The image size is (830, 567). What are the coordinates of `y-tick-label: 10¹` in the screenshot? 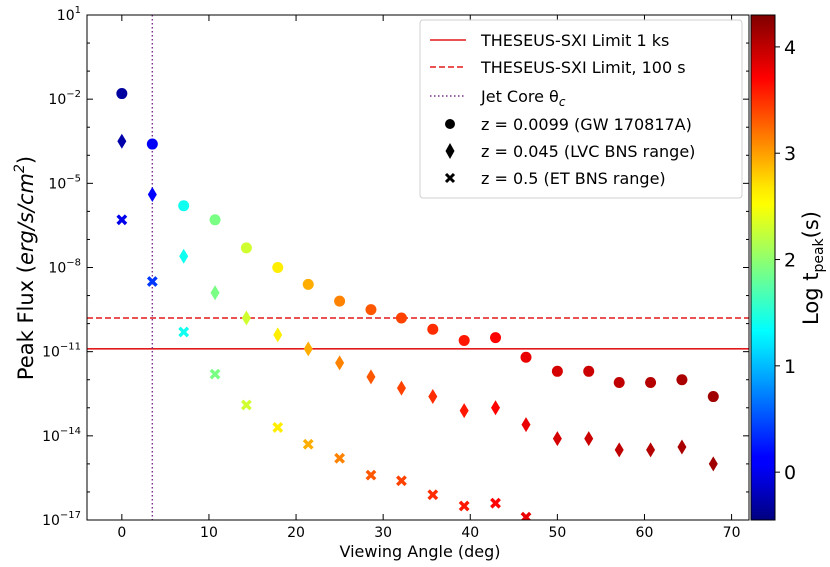 It's located at (69, 14).